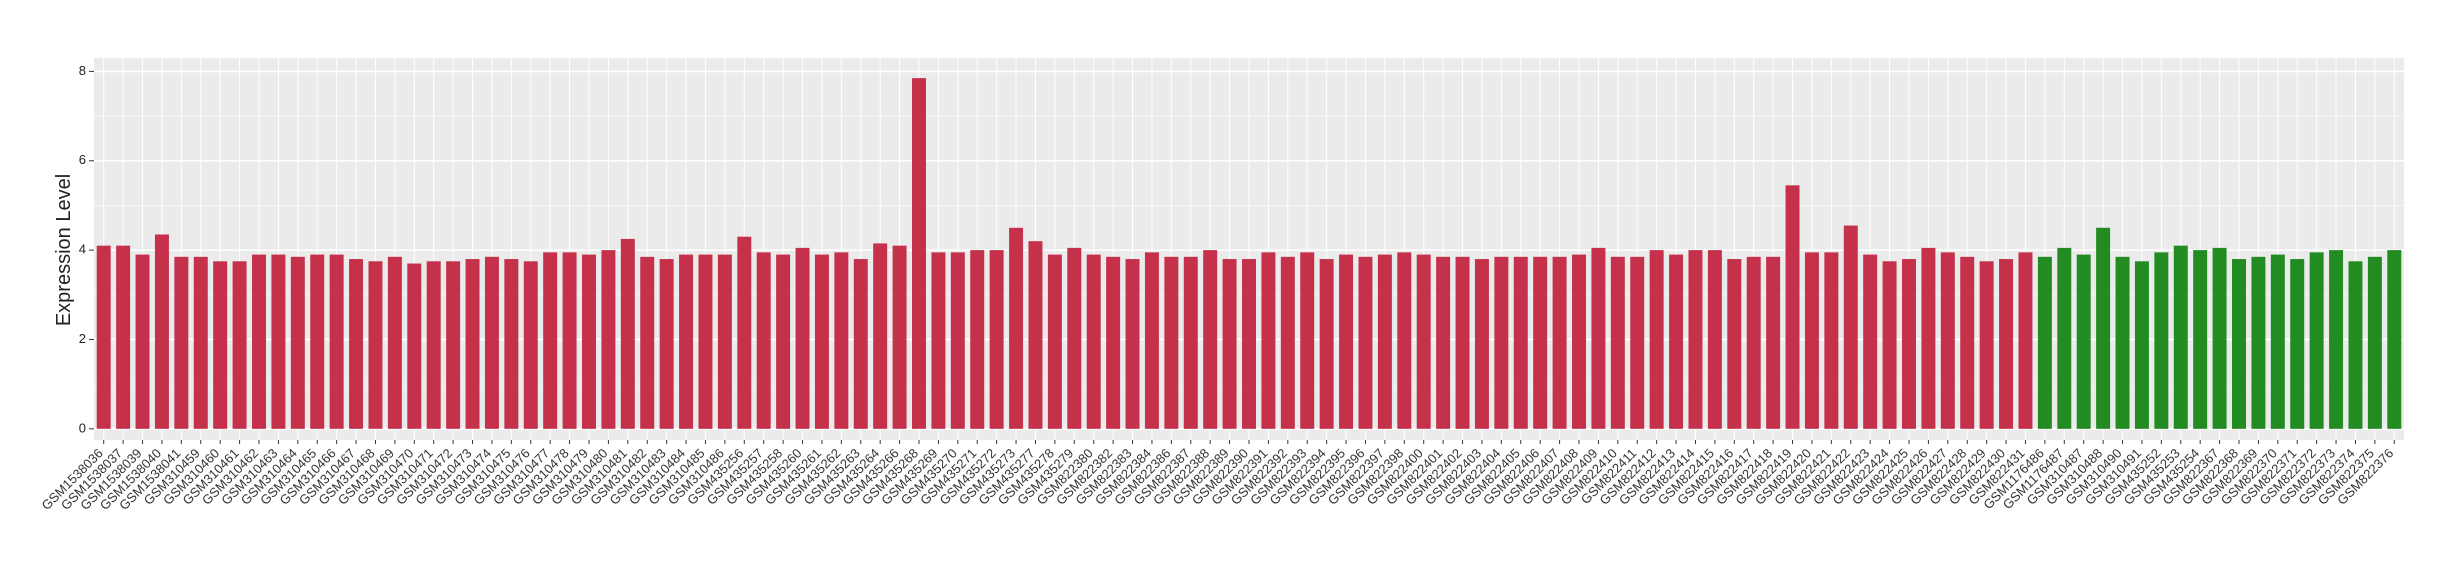 Image resolution: width=2460 pixels, height=580 pixels. Describe the element at coordinates (82, 159) in the screenshot. I see `y-tick-label: 6` at that location.